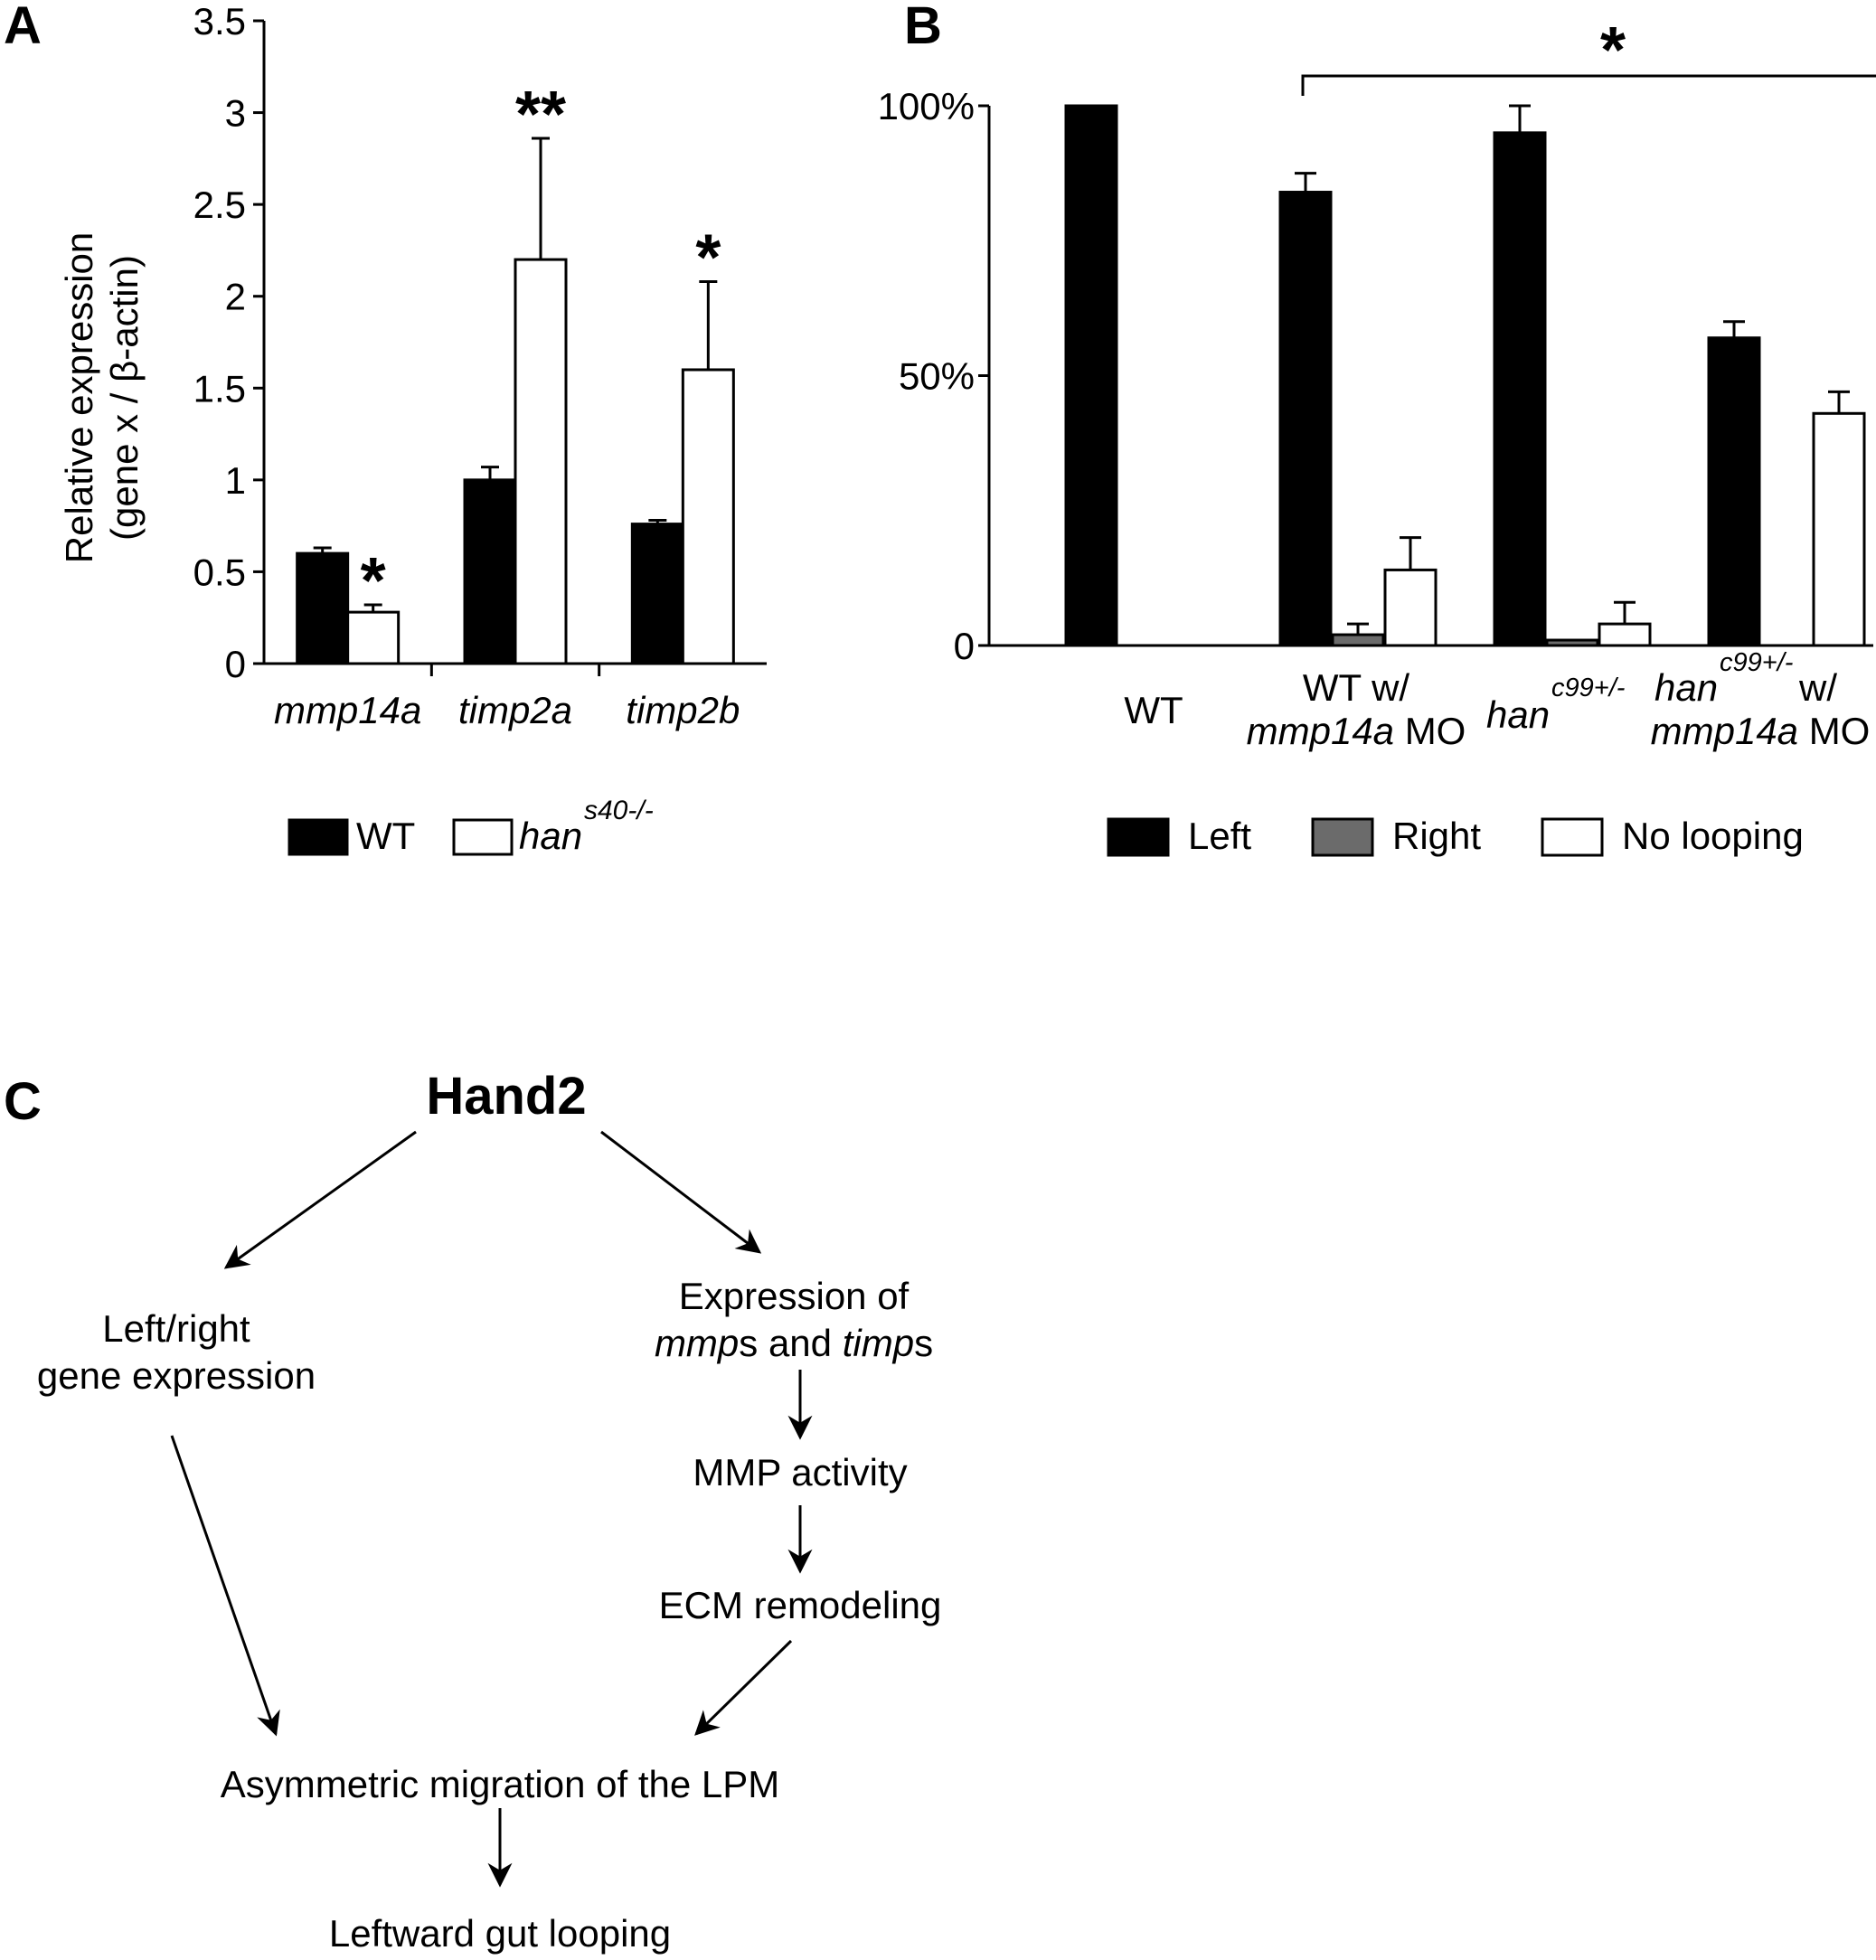  What do you see at coordinates (318, 837) in the screenshot?
I see `legend-a-wt-swatch` at bounding box center [318, 837].